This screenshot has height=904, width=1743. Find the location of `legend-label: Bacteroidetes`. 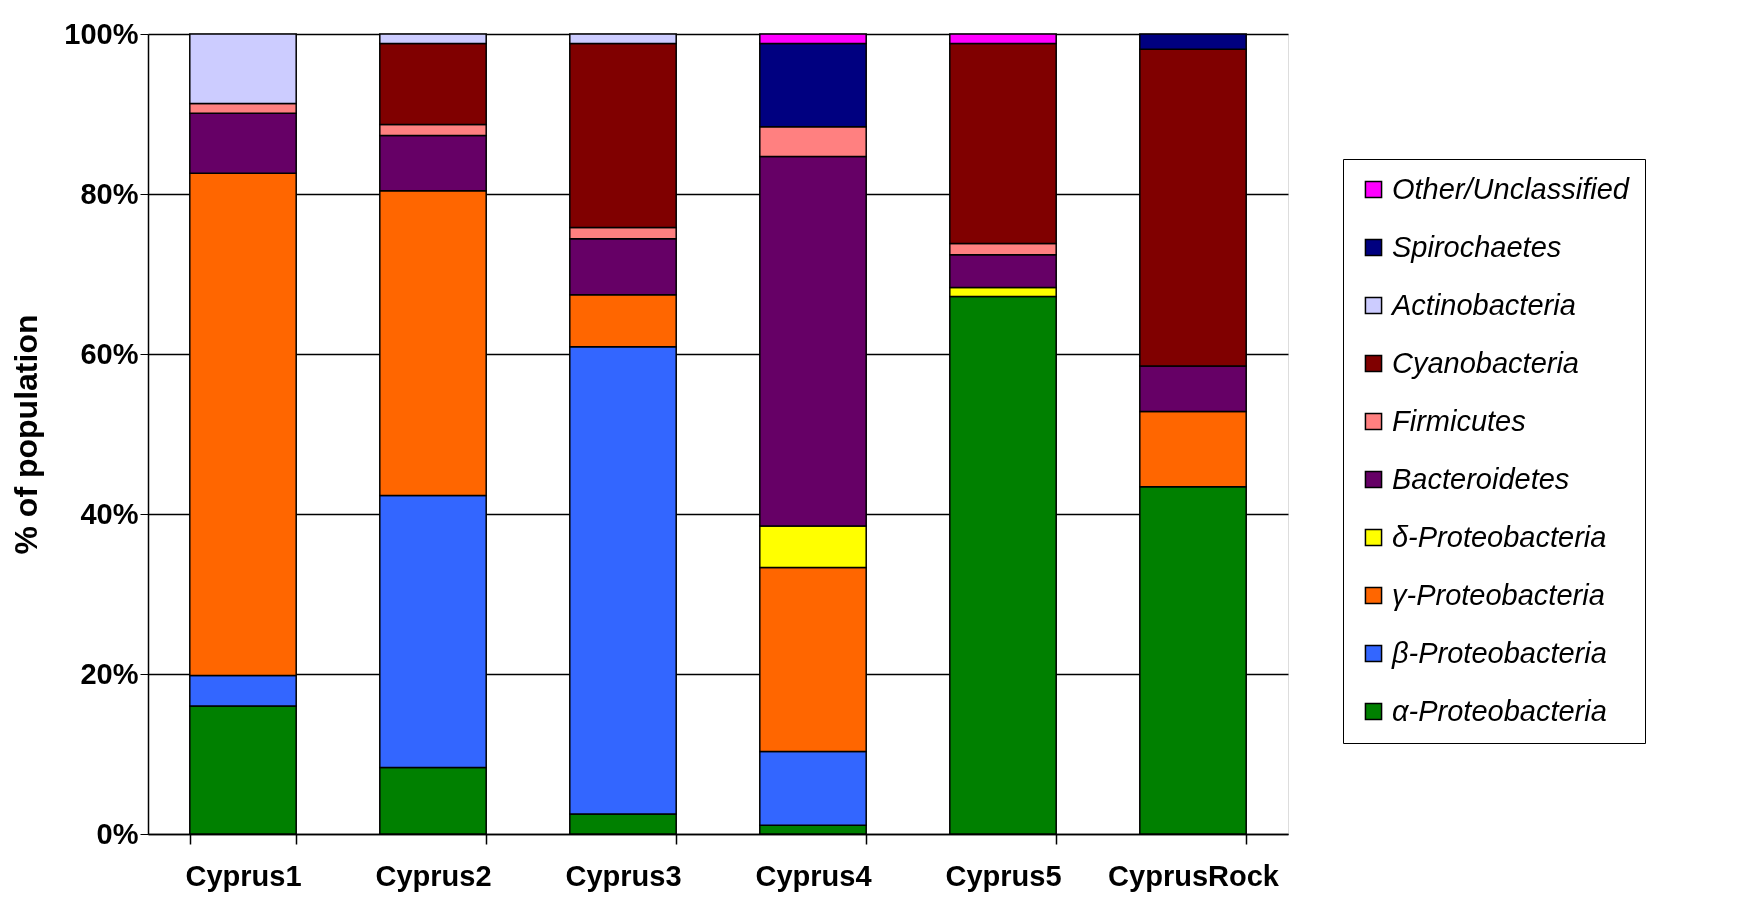

legend-label: Bacteroidetes is located at coordinates (1481, 478).